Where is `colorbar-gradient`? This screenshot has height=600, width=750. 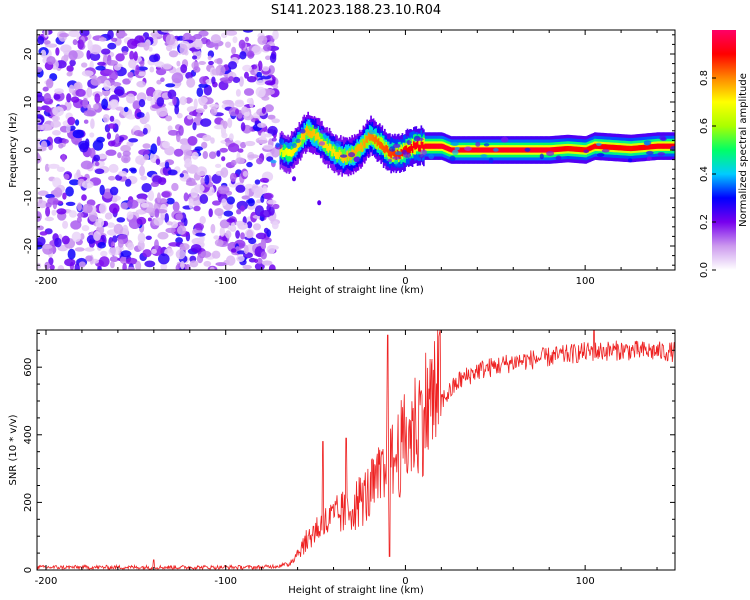
colorbar-gradient is located at coordinates (724, 150).